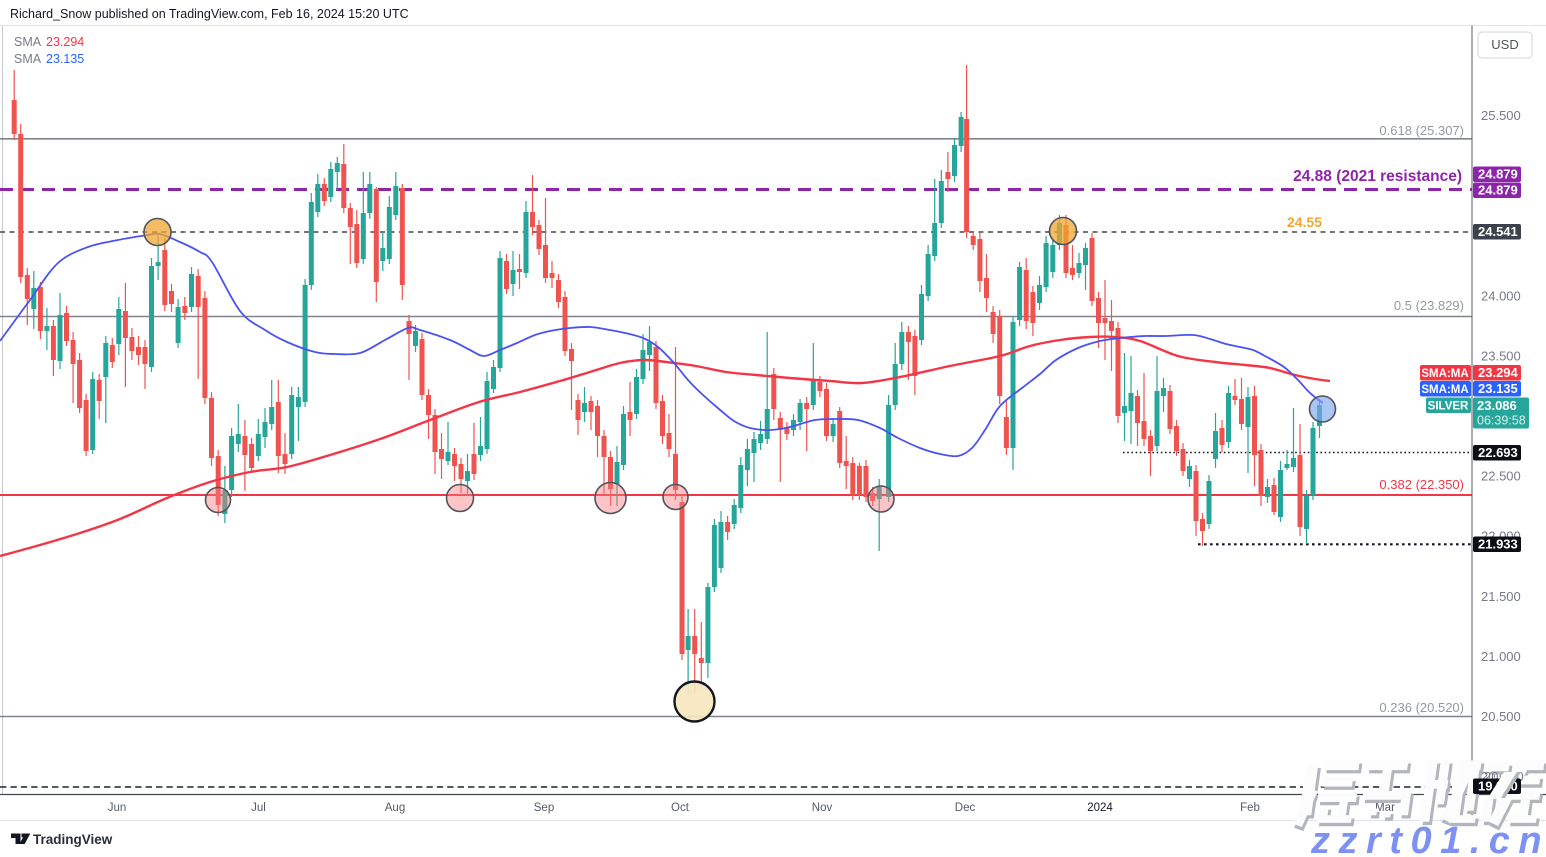  Describe the element at coordinates (680, 808) in the screenshot. I see `svg-text: Oct` at that location.